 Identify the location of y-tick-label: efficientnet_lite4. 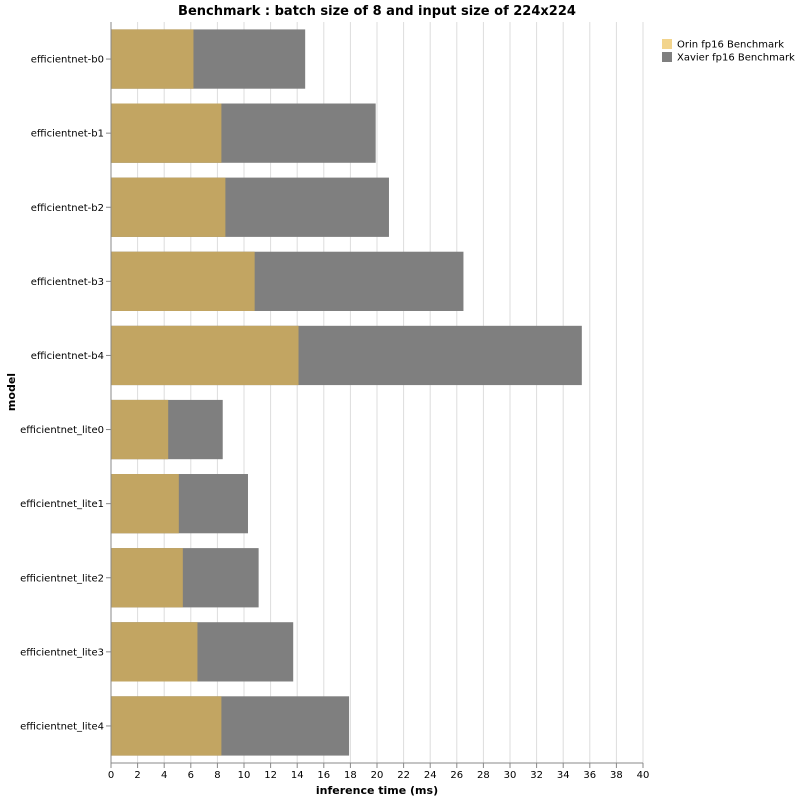
(62, 726).